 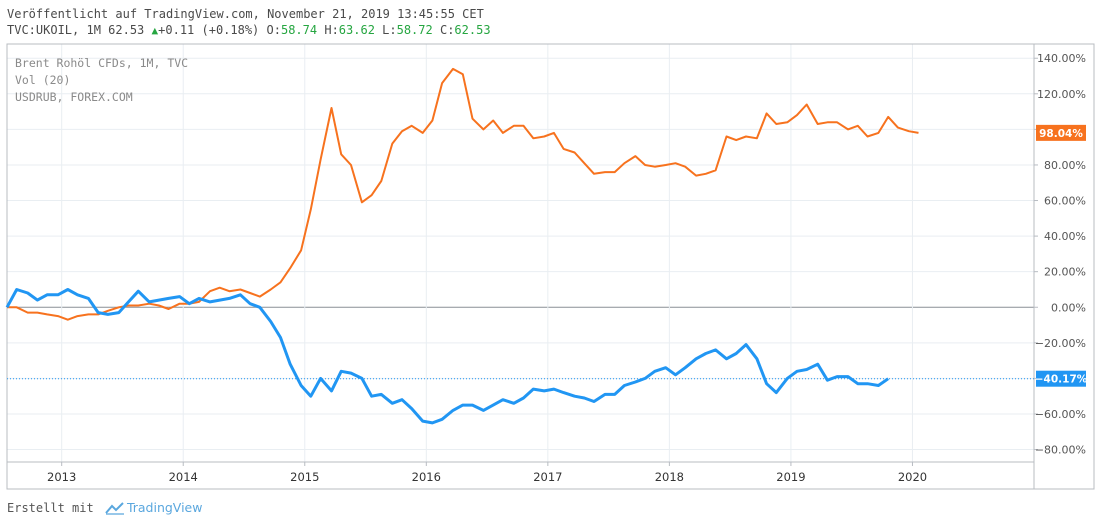 I want to click on footer: Erstellt mit TradingView, so click(x=104, y=509).